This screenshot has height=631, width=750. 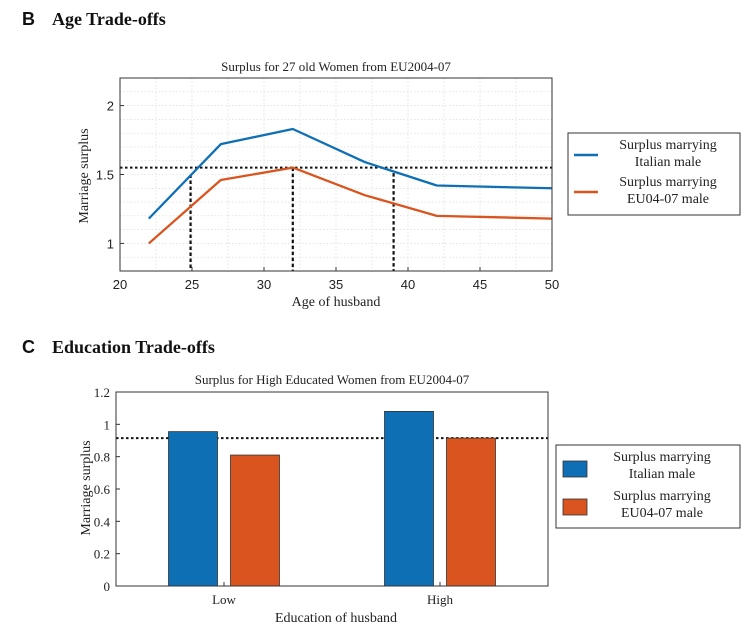 I want to click on line-legend-label-italian-1: Surplus marrying, so click(x=668, y=145).